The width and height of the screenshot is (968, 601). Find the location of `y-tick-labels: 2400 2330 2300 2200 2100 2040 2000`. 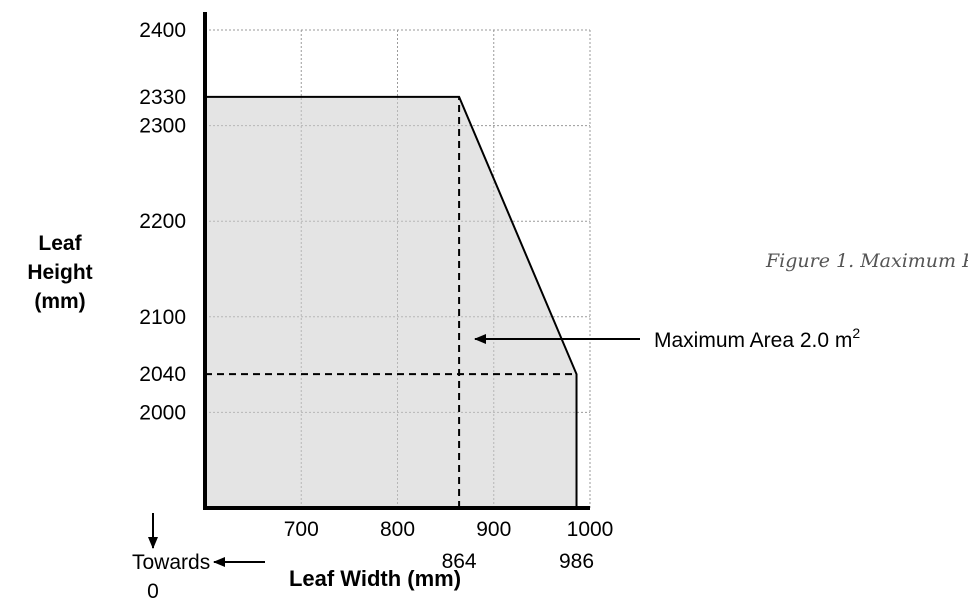

y-tick-labels: 2400 2330 2300 2200 2100 2040 2000 is located at coordinates (162, 221).